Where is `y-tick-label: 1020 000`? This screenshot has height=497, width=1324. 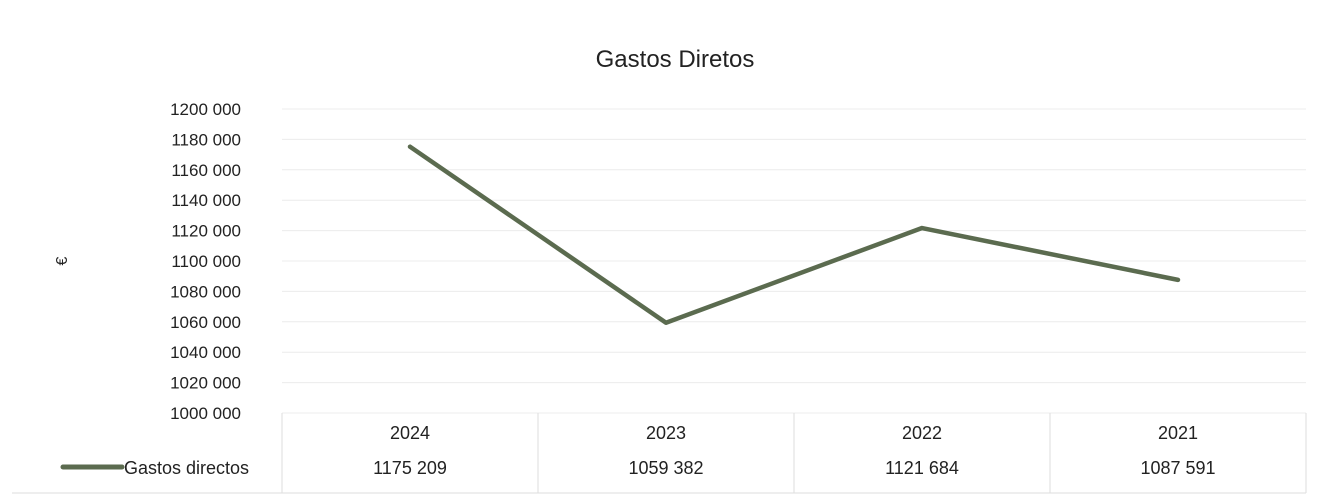 y-tick-label: 1020 000 is located at coordinates (205, 383).